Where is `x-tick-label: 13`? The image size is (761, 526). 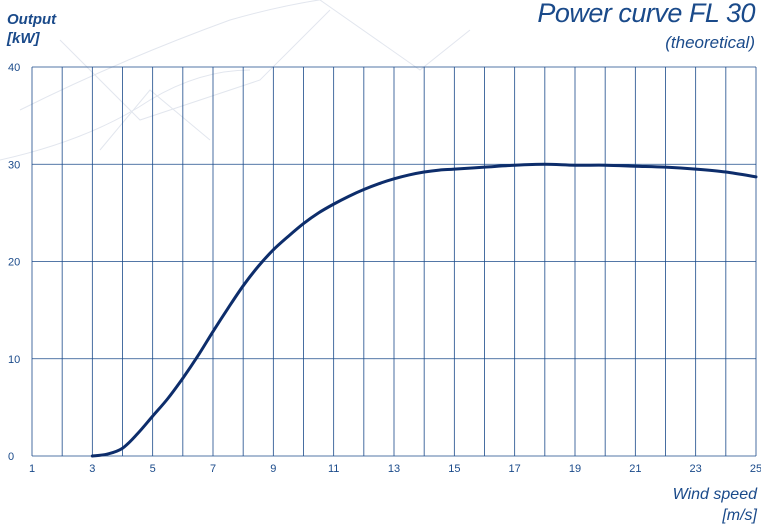
x-tick-label: 13 is located at coordinates (394, 469).